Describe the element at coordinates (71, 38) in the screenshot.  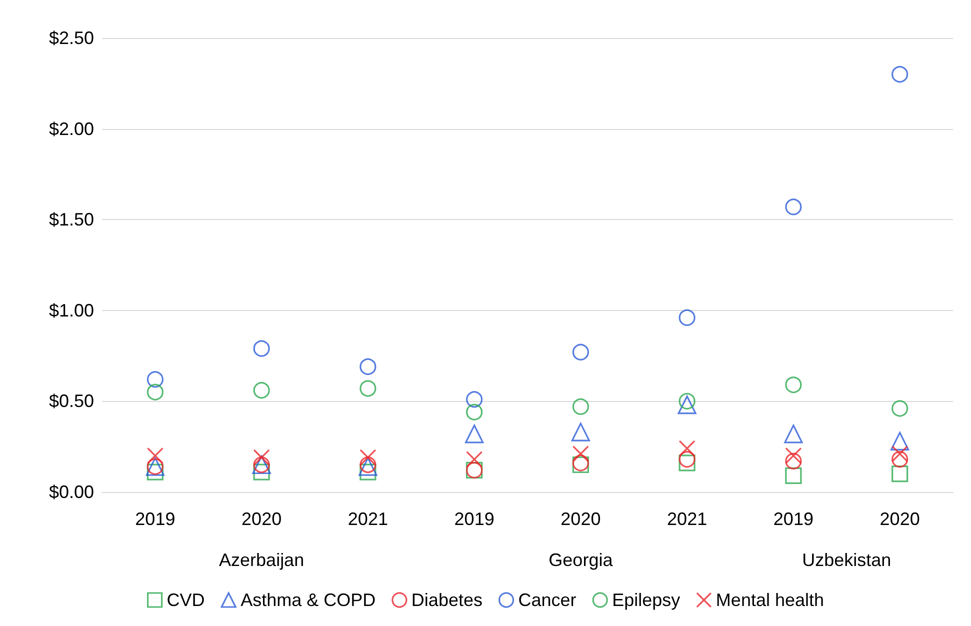
I see `y-tick-label: $2.50` at that location.